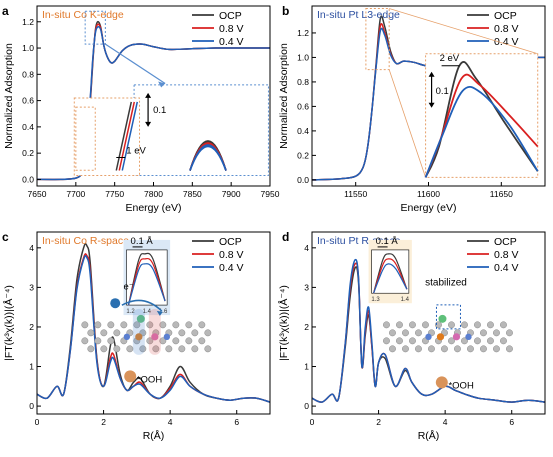 The image size is (553, 457). I want to click on electron-icon, so click(115, 303).